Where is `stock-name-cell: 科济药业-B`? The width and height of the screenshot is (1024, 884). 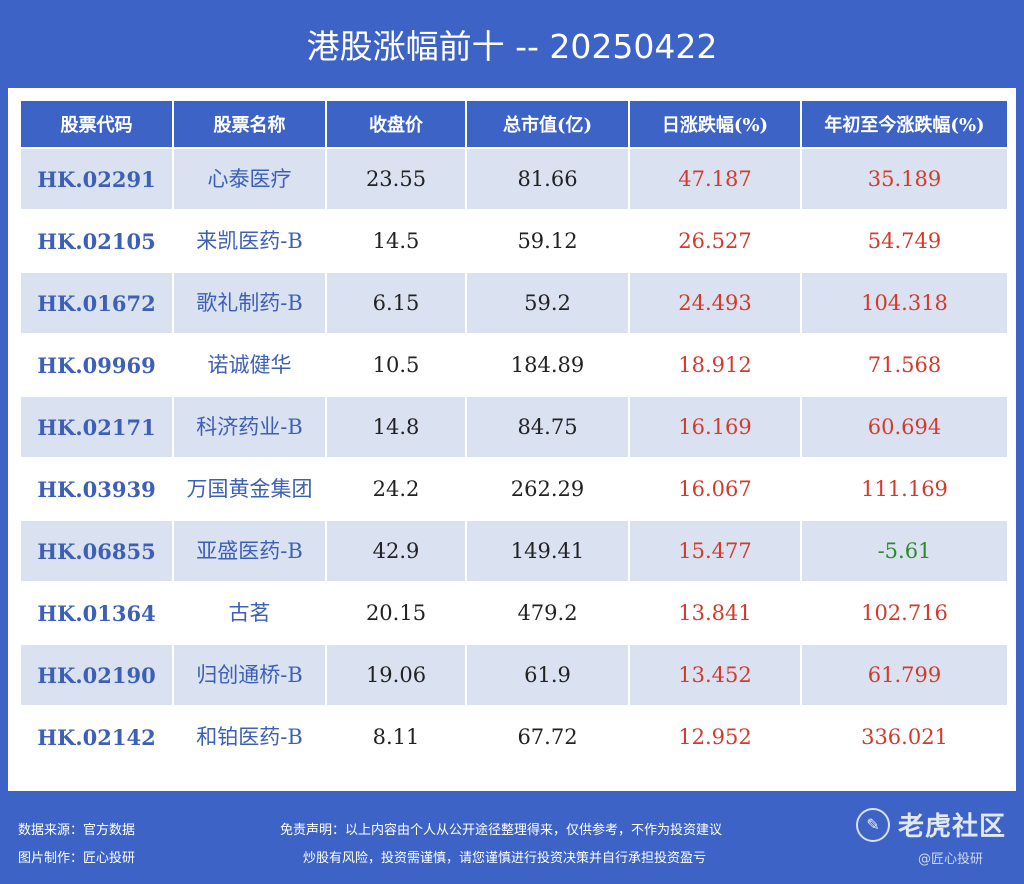 stock-name-cell: 科济药业-B is located at coordinates (249, 427).